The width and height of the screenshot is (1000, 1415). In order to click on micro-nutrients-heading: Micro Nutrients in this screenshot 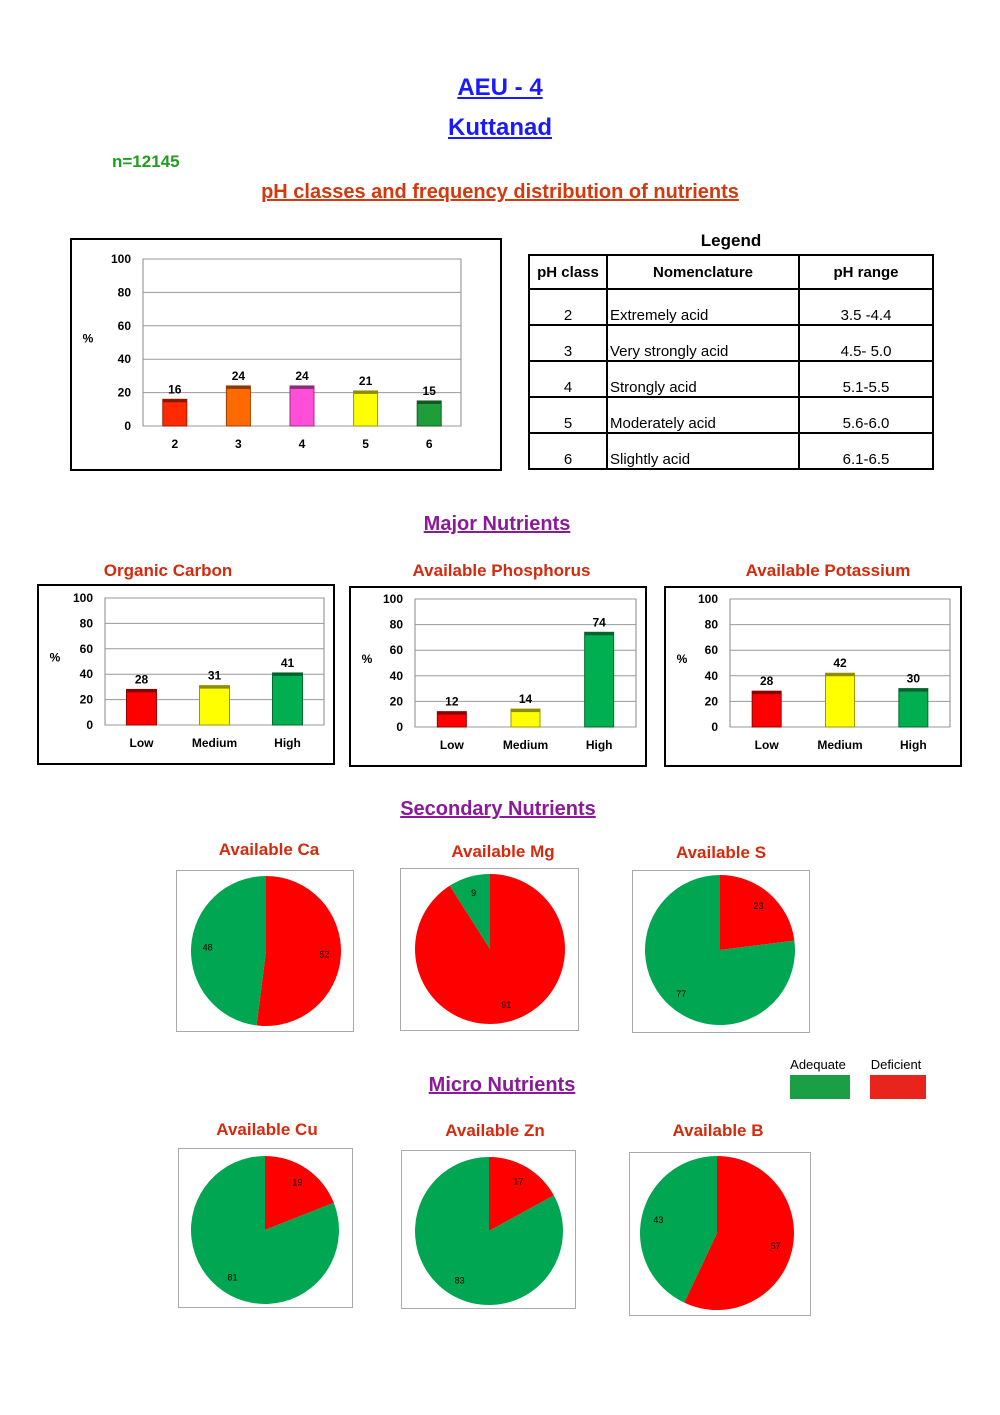, I will do `click(502, 1085)`.